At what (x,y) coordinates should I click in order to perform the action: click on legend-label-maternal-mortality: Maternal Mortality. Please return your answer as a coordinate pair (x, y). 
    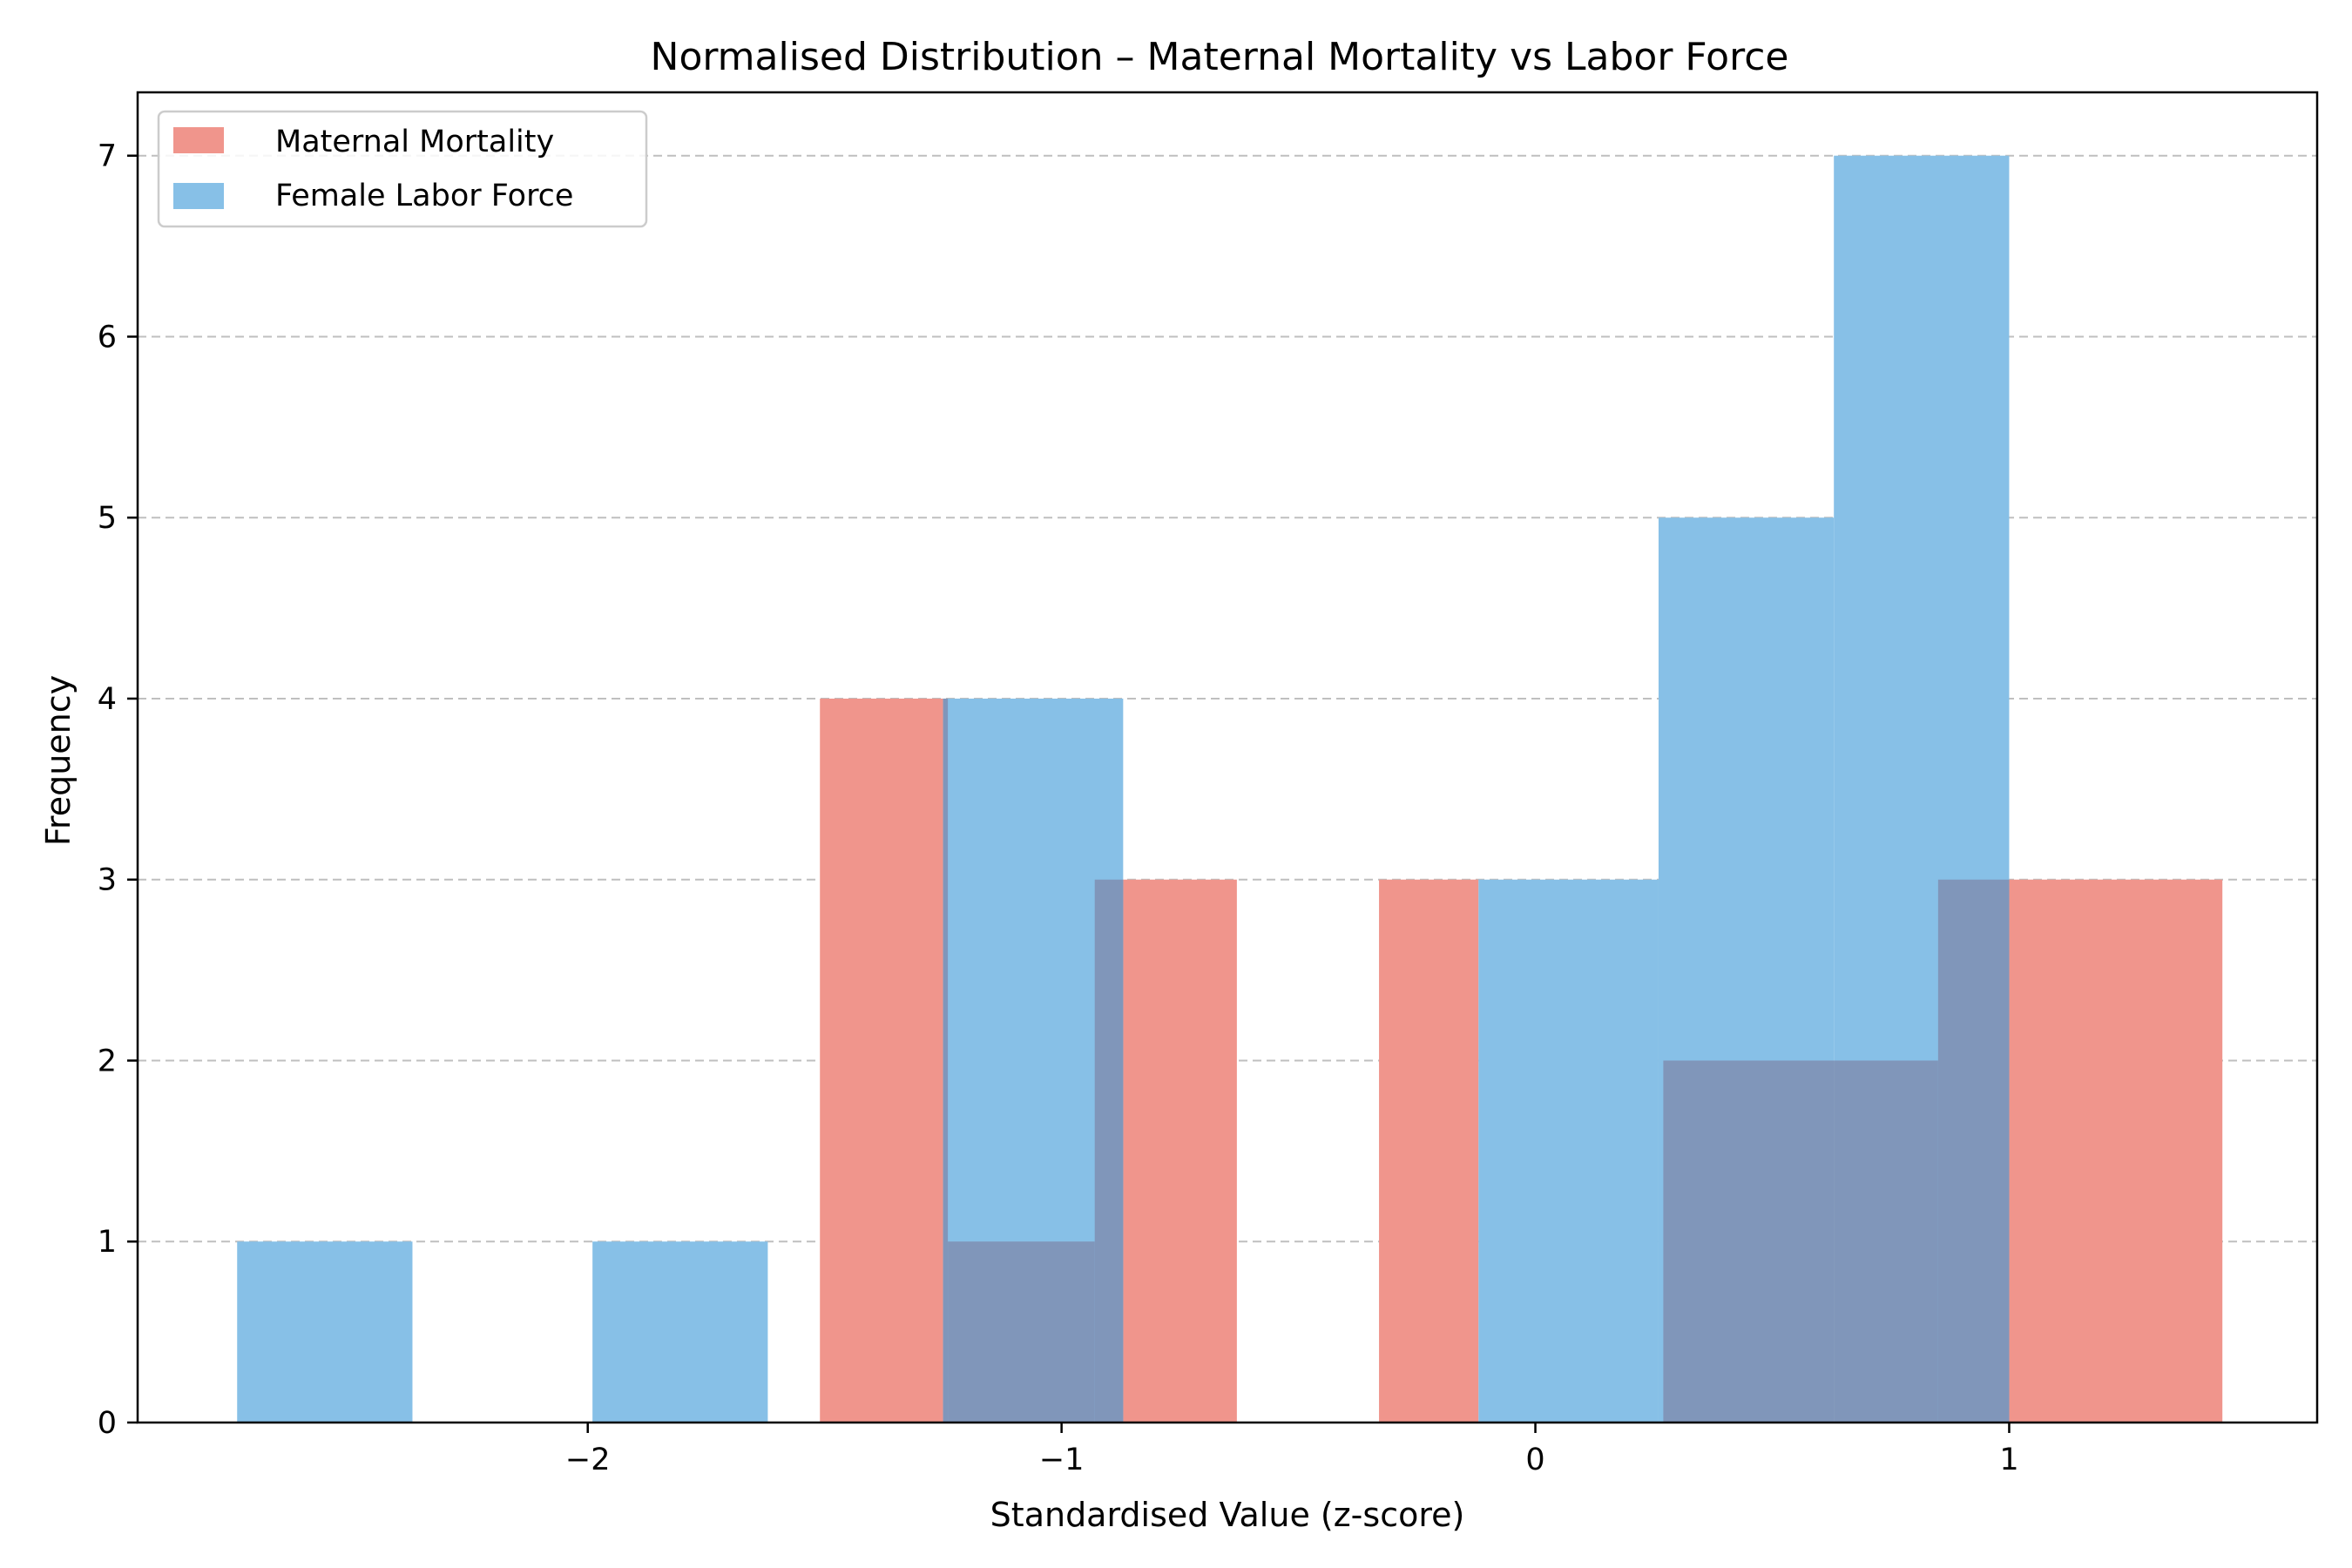
    Looking at the image, I should click on (415, 142).